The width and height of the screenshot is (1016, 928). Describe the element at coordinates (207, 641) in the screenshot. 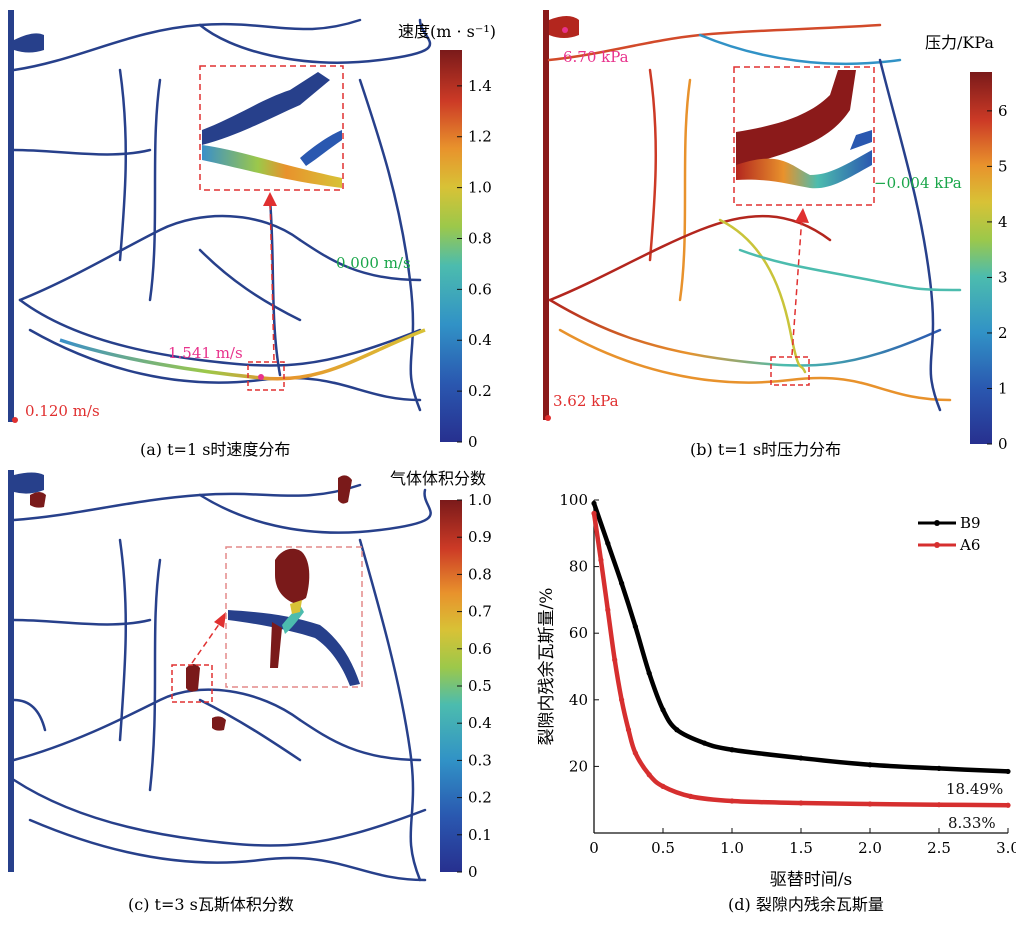

I see `panel-c-zoom-arrow` at that location.